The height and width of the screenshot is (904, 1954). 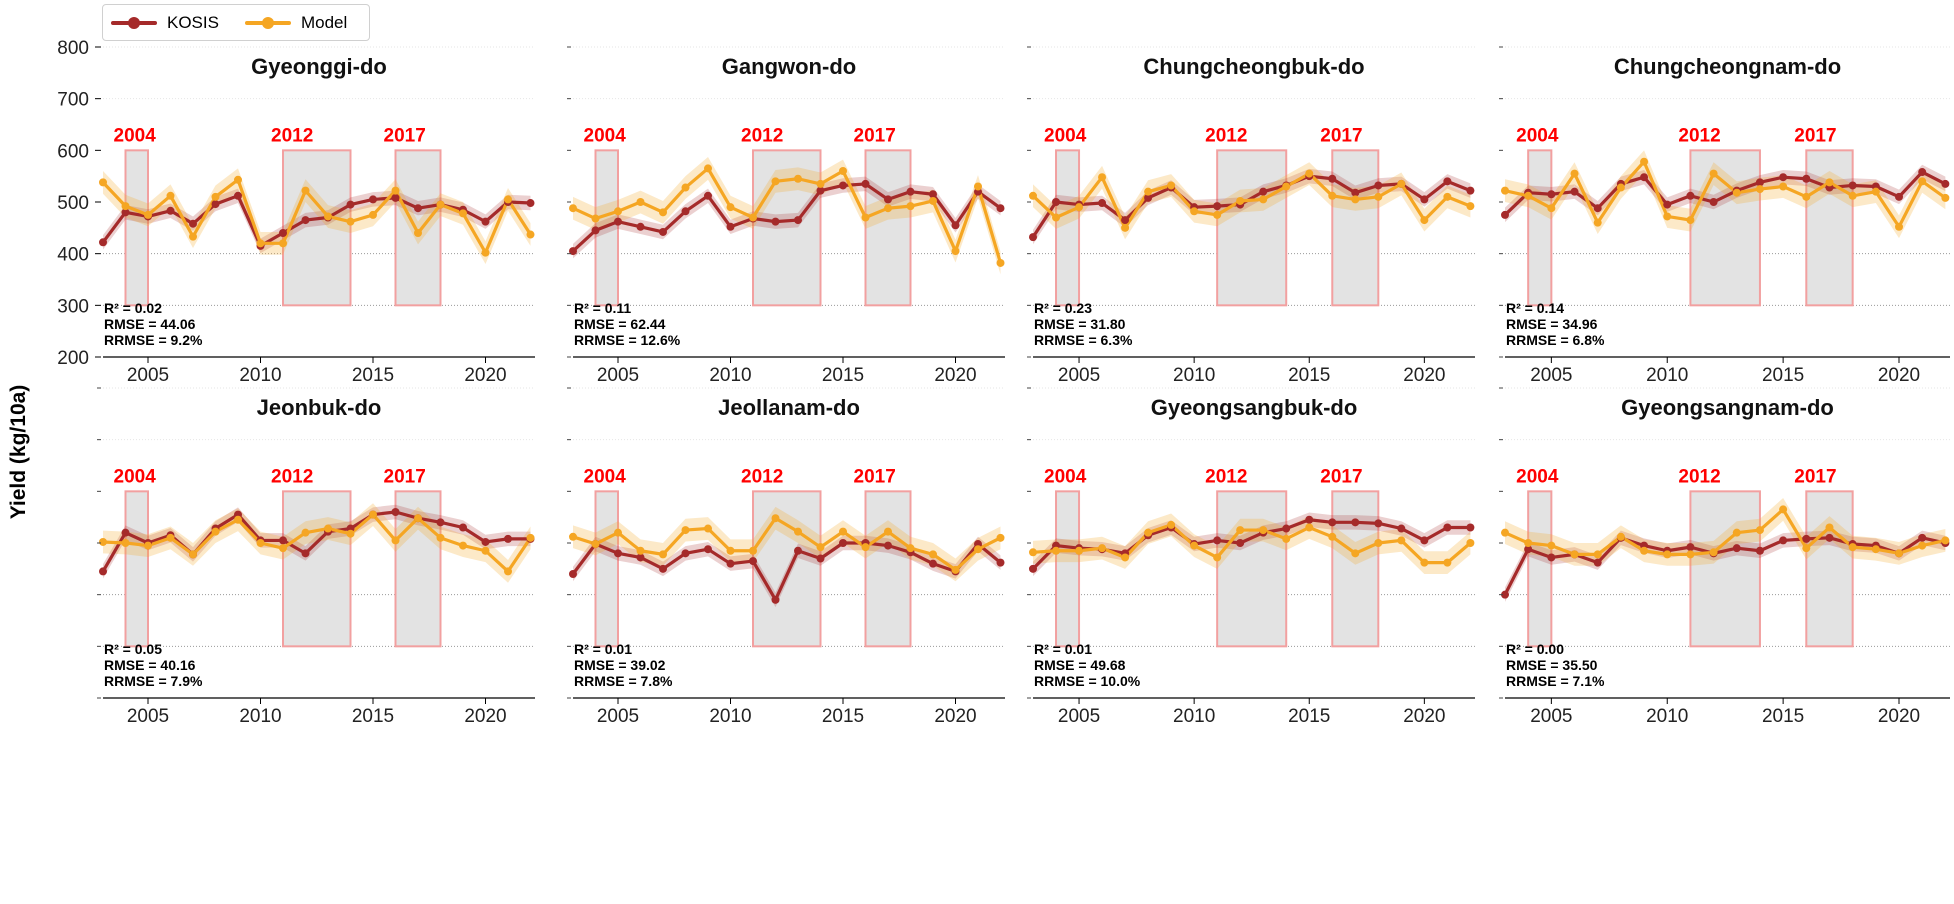 What do you see at coordinates (193, 22) in the screenshot?
I see `legend-label-kosis: KOSIS` at bounding box center [193, 22].